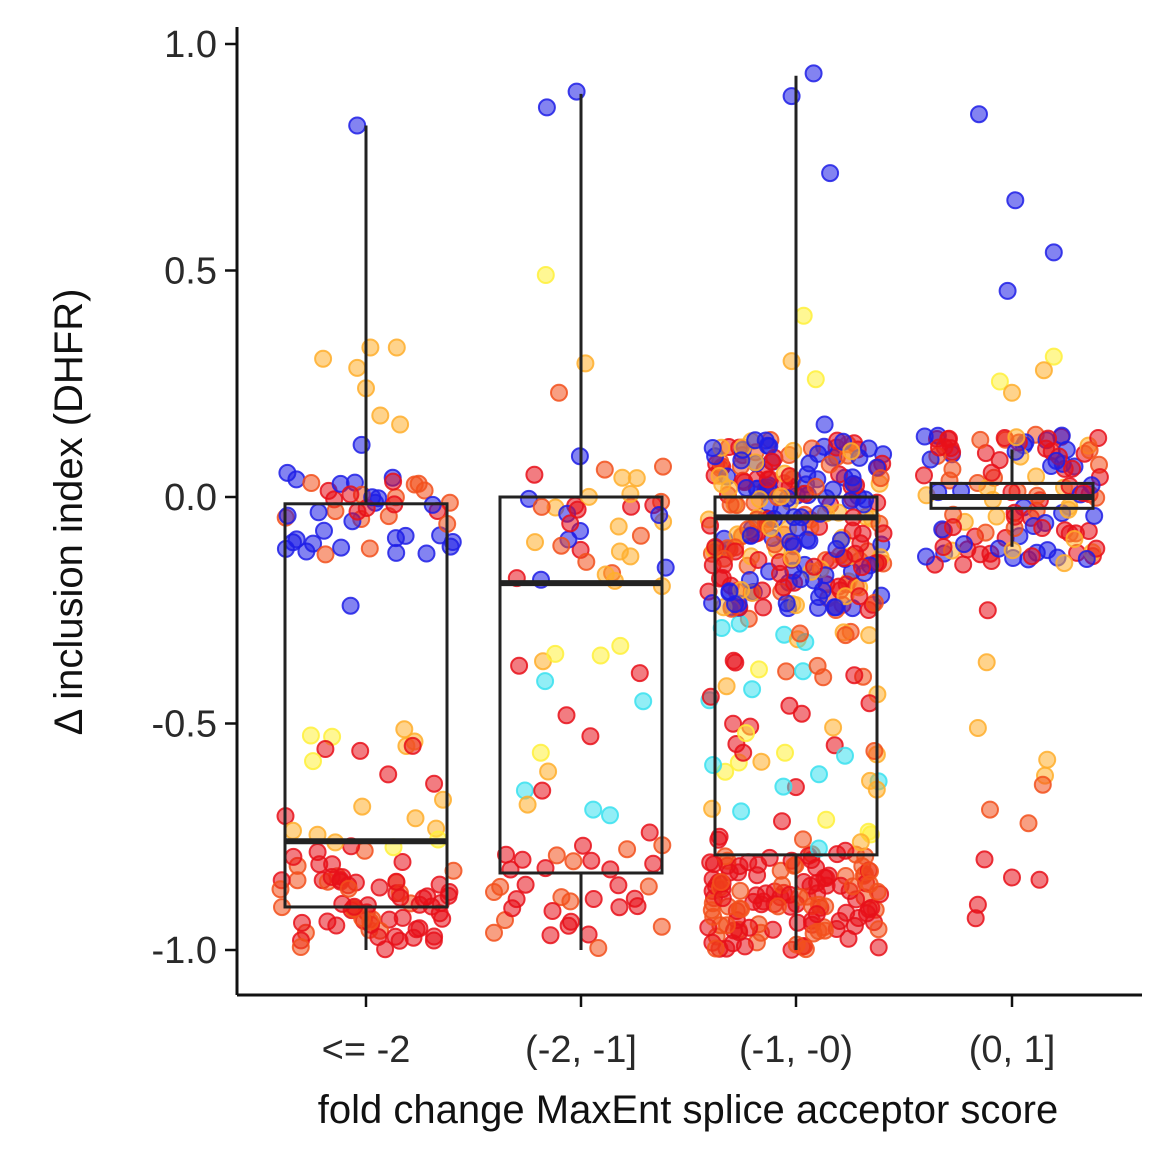 The image size is (1170, 1170). Describe the element at coordinates (581, 685) in the screenshot. I see `box-iqr` at that location.